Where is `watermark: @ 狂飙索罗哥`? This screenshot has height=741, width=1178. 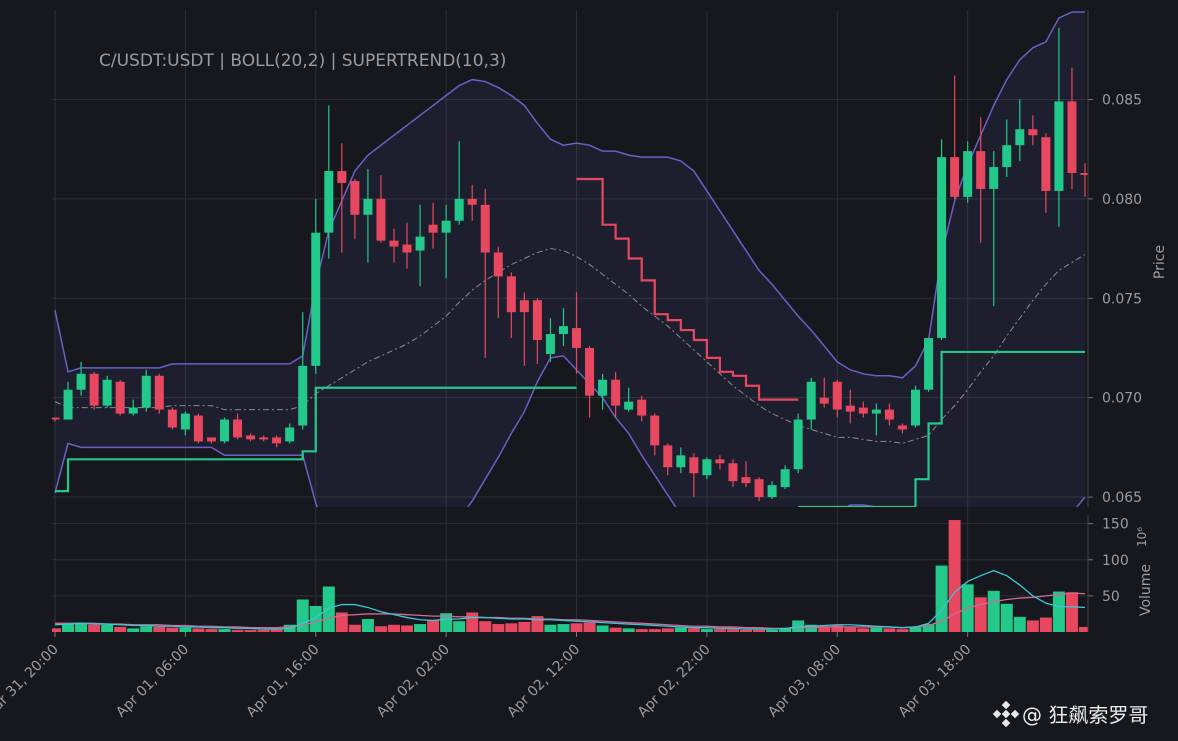 watermark: @ 狂飙索罗哥 is located at coordinates (1085, 715).